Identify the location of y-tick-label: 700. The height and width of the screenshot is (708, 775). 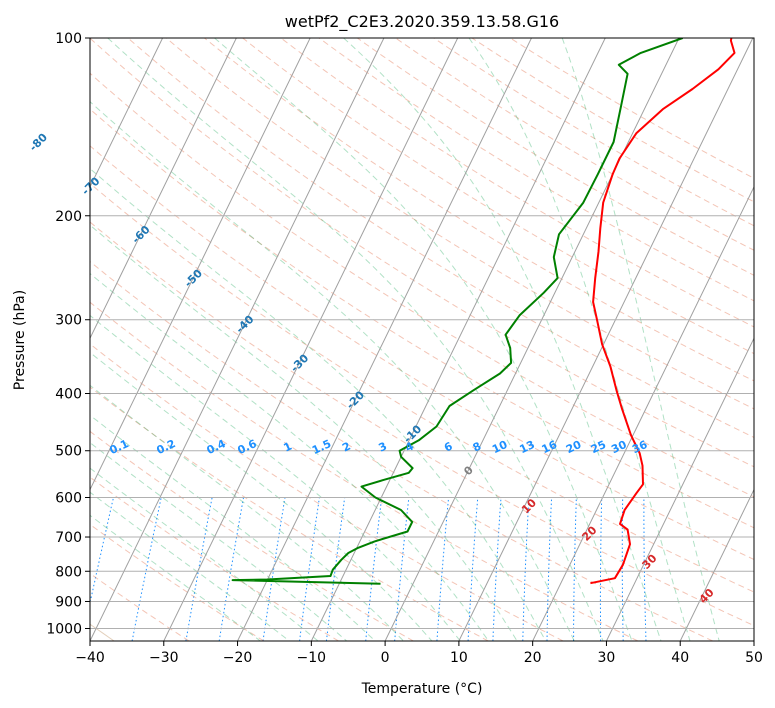
(68, 538).